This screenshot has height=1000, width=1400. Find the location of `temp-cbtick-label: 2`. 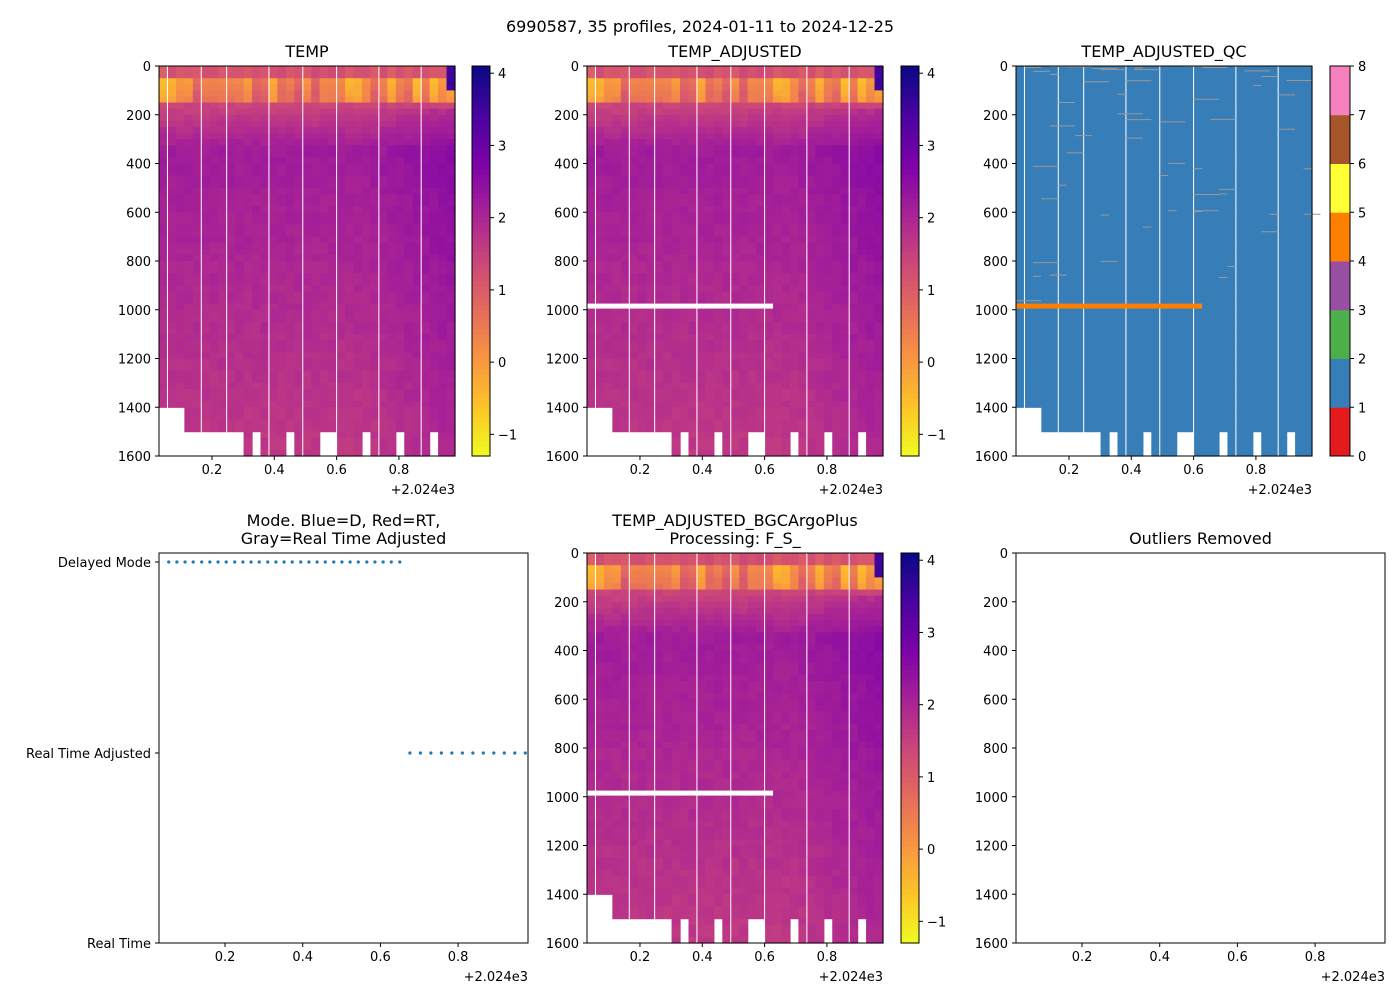

temp-cbtick-label: 2 is located at coordinates (502, 219).